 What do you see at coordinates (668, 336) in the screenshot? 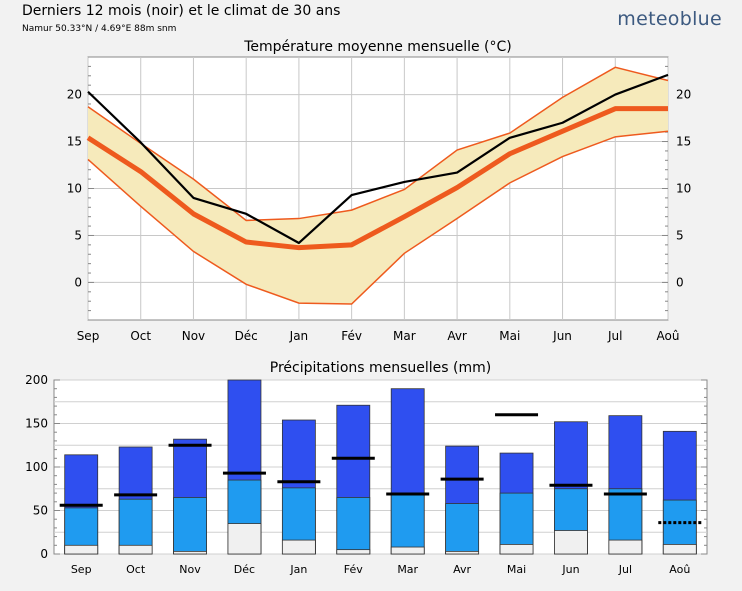
I see `temp-xtick-label: Aoû` at bounding box center [668, 336].